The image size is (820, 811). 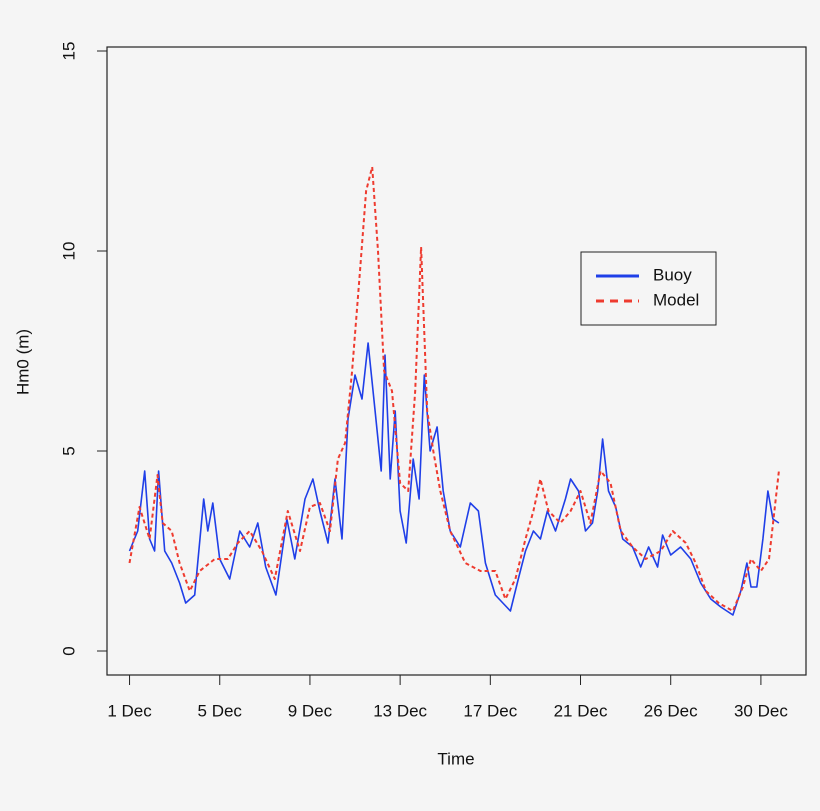 What do you see at coordinates (400, 710) in the screenshot?
I see `x-tick-label: 13 Dec` at bounding box center [400, 710].